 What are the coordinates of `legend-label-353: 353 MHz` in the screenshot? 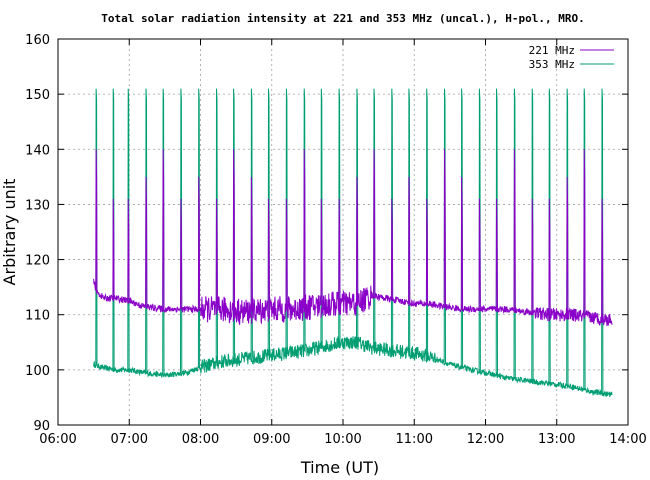 It's located at (552, 64).